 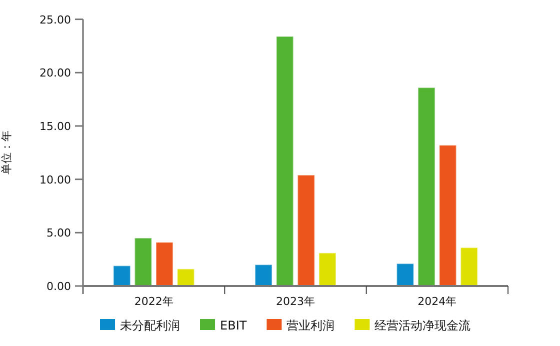 What do you see at coordinates (422, 325) in the screenshot?
I see `legend-label: 经营活动净现金流` at bounding box center [422, 325].